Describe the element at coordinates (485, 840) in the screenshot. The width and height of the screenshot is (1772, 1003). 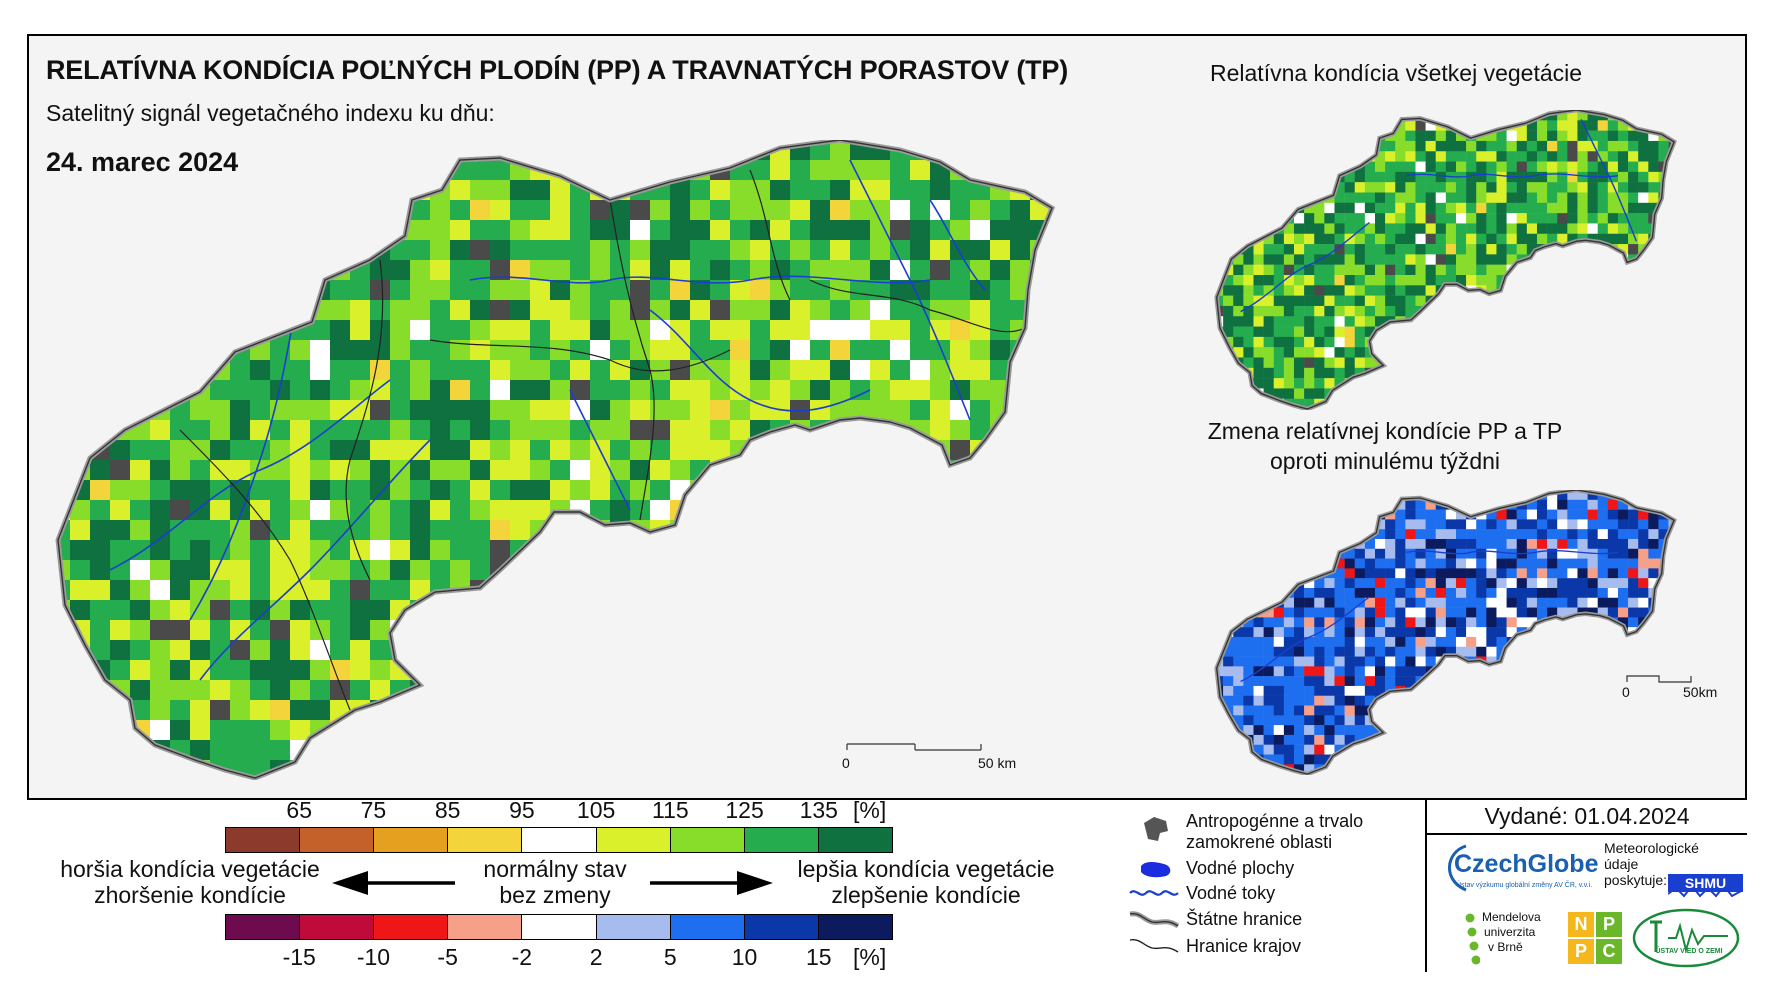
I see `cond-bar-swatch` at that location.